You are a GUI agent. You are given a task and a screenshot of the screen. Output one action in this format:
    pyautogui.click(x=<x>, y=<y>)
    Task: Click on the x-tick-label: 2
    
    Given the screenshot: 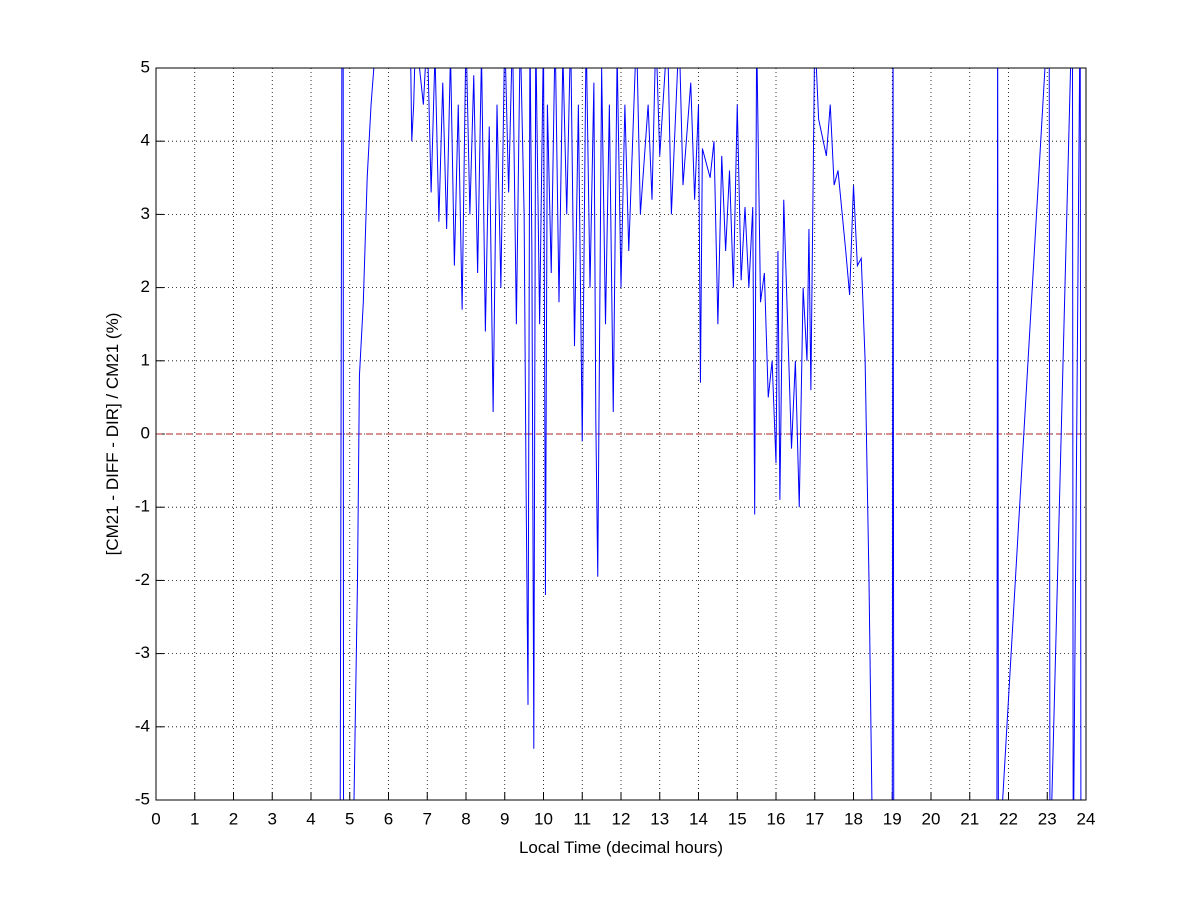 What is the action you would take?
    pyautogui.click(x=233, y=818)
    